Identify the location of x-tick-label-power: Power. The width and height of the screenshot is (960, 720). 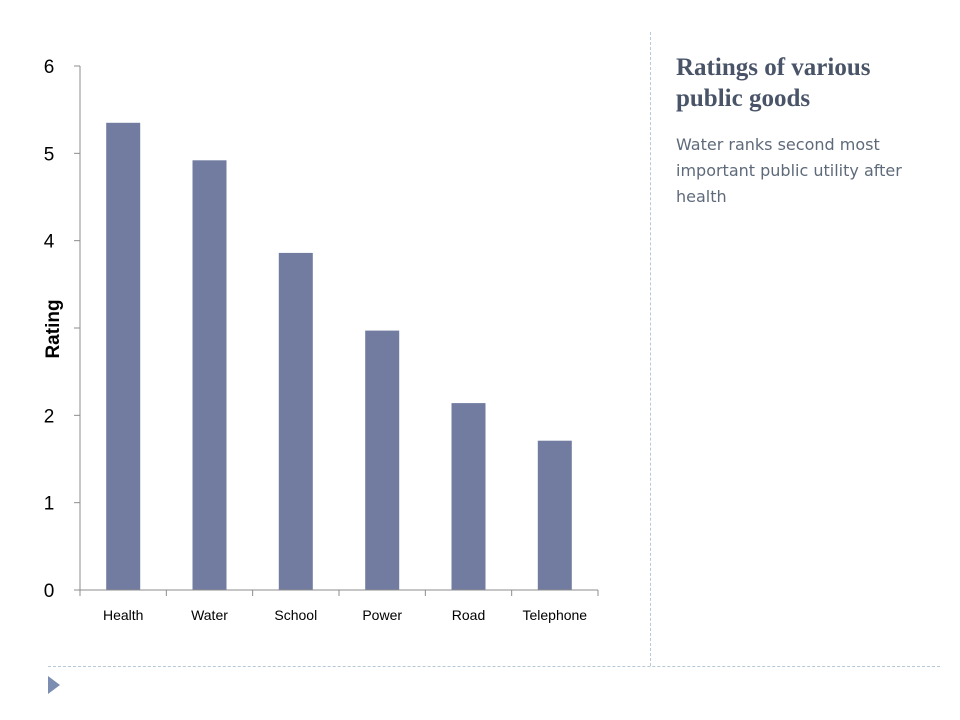
(382, 615).